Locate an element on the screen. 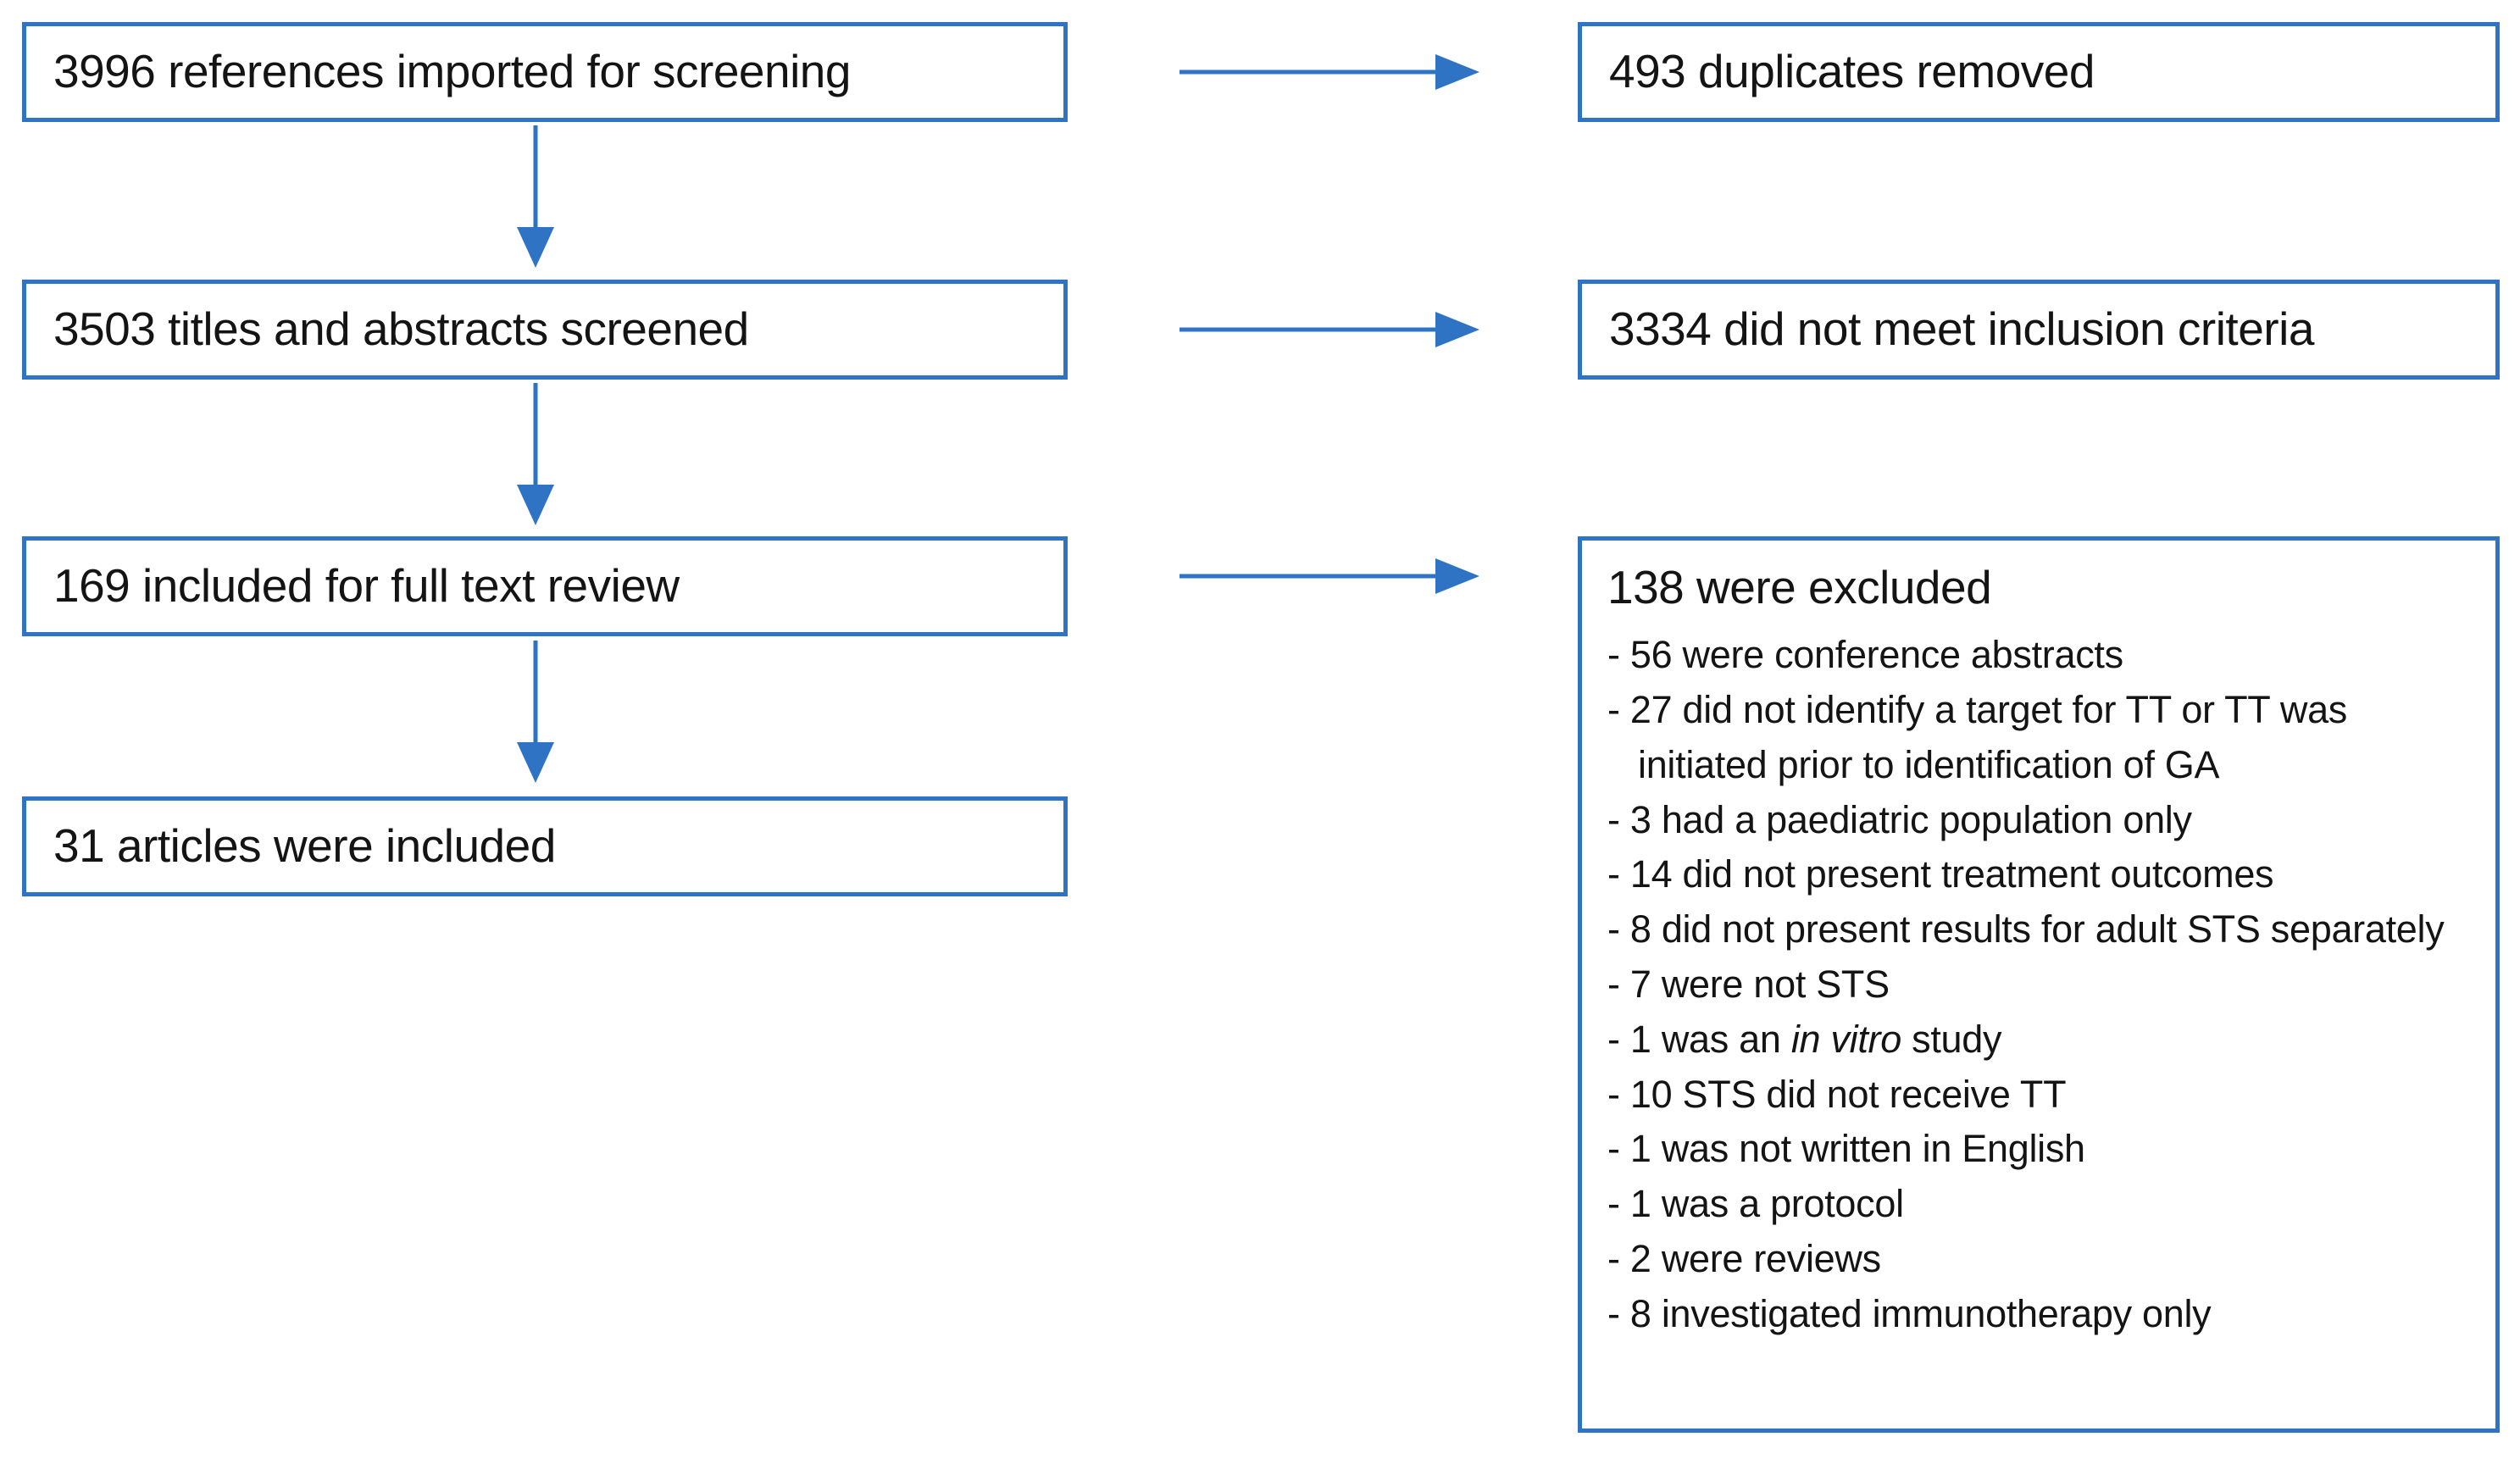 The image size is (2520, 1459). flow-box-label: 3503 titles and abstracts screened is located at coordinates (401, 329).